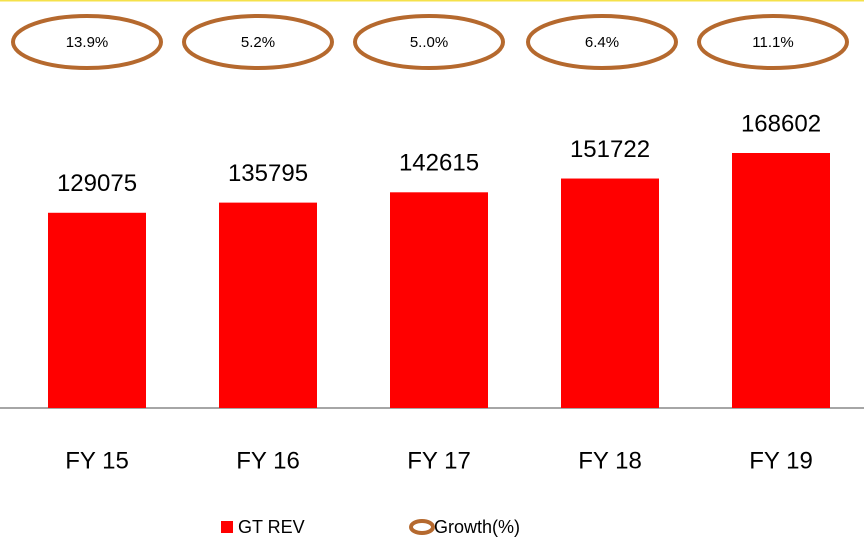  What do you see at coordinates (781, 123) in the screenshot?
I see `value-label: 168602` at bounding box center [781, 123].